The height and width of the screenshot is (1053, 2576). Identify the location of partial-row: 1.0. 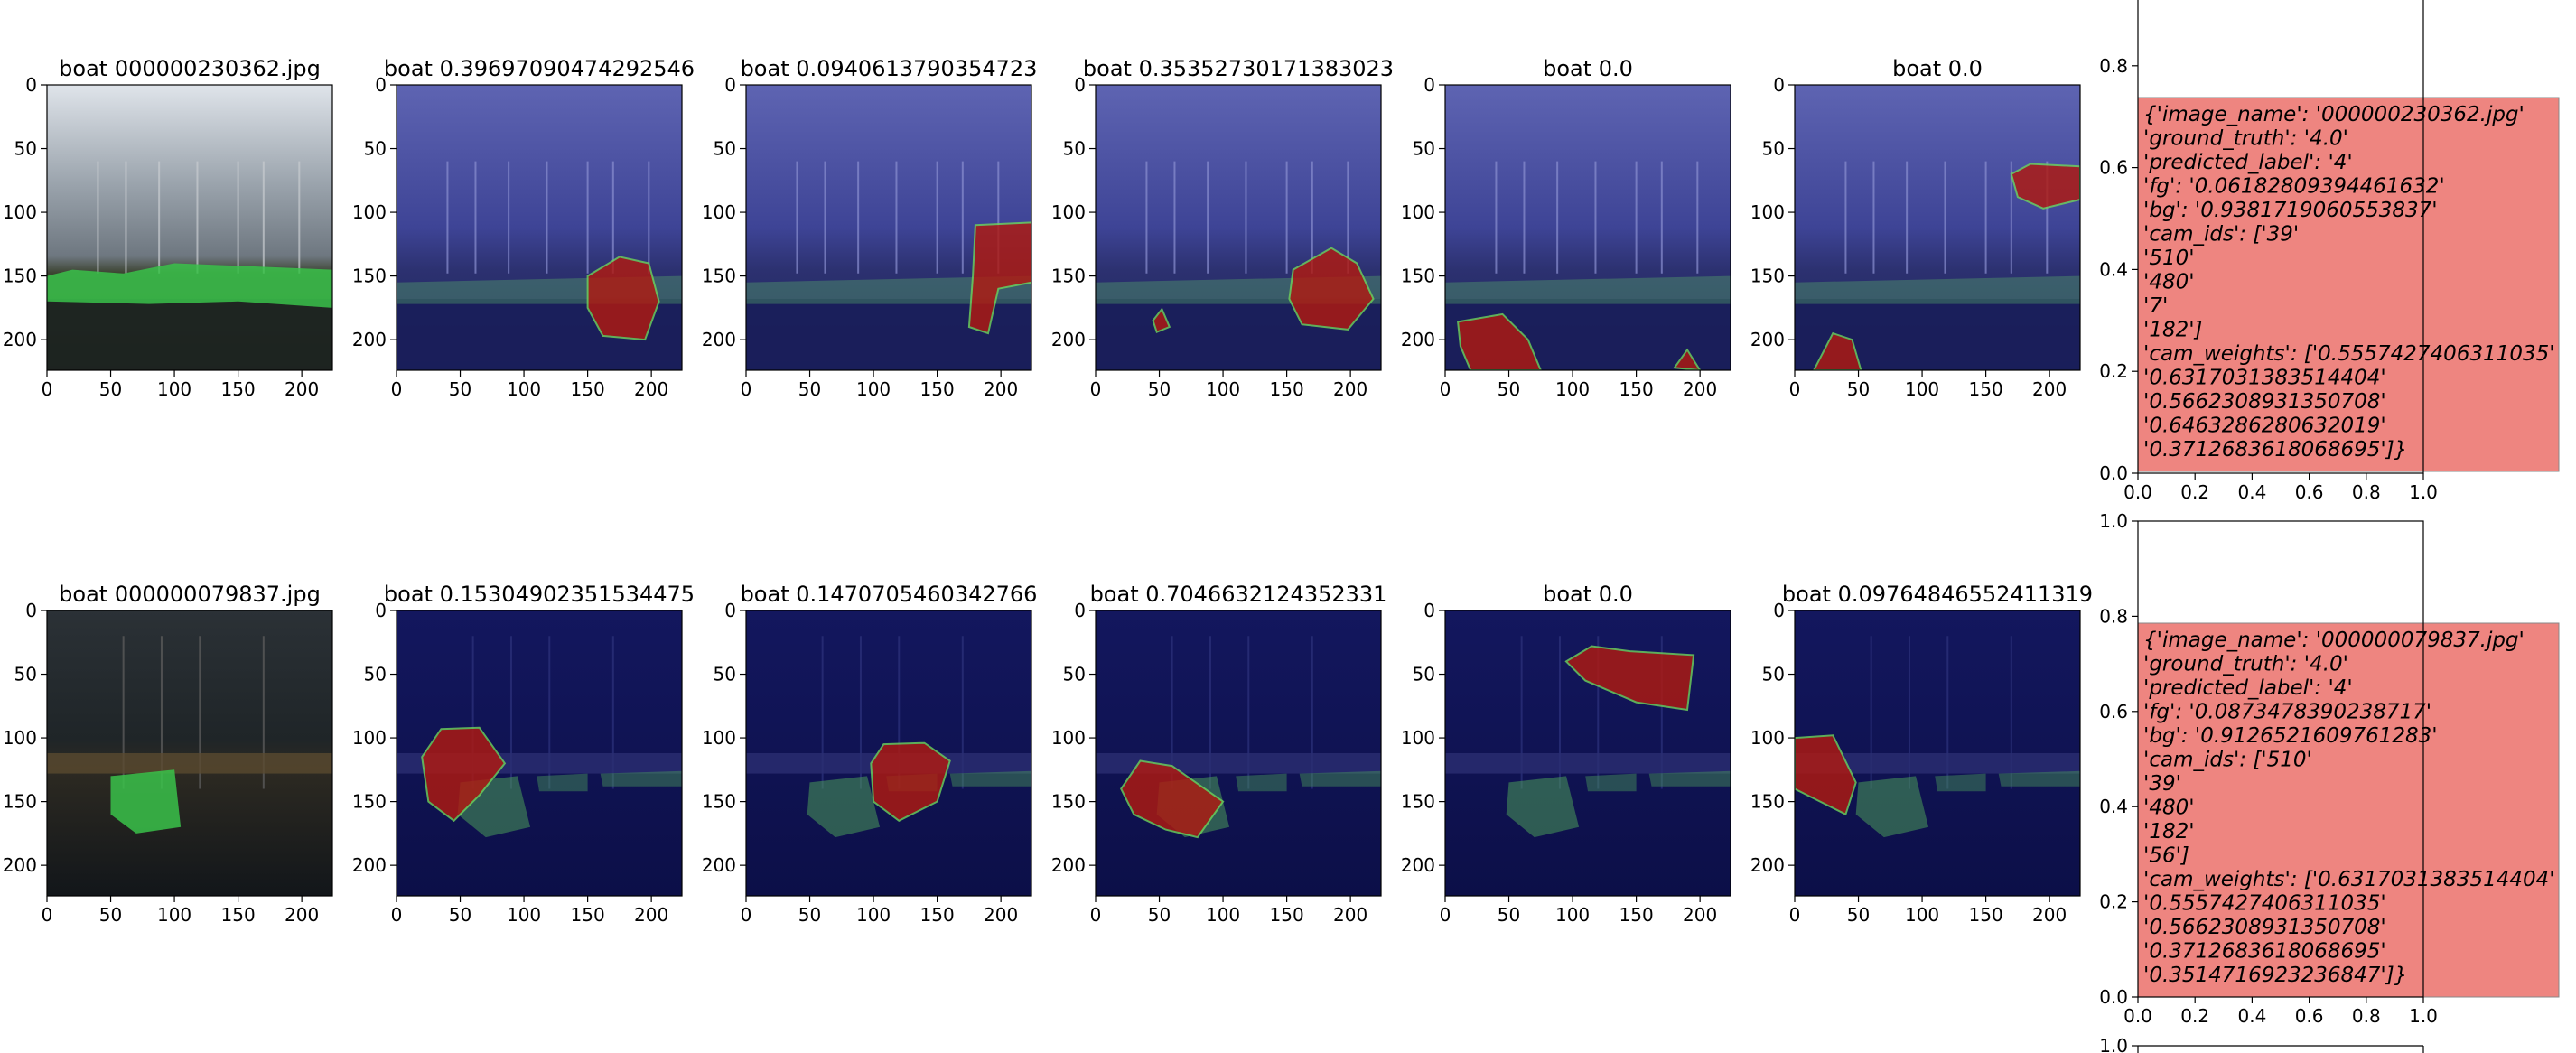
(2261, 1044).